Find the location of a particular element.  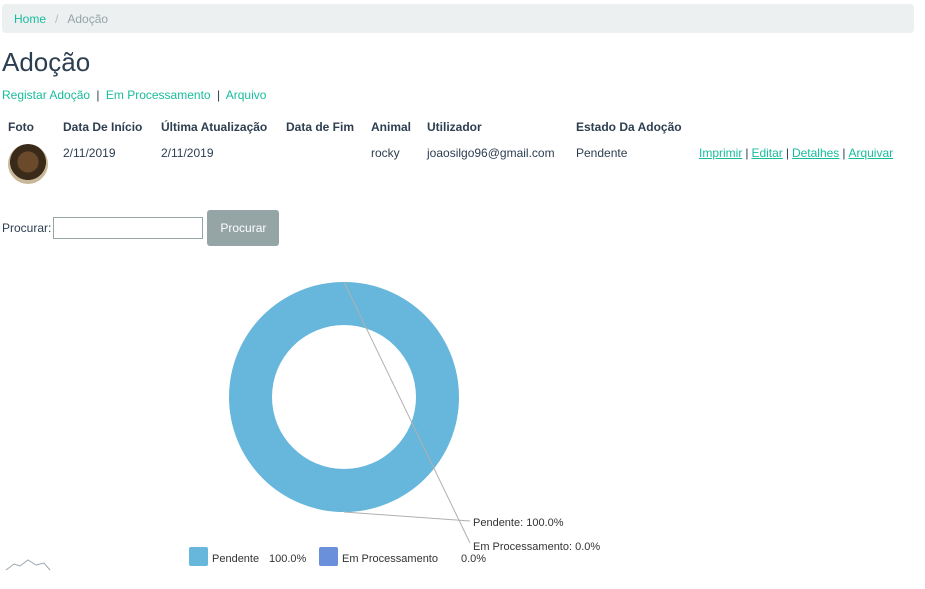

archive-row-link: Arquivar is located at coordinates (871, 153).